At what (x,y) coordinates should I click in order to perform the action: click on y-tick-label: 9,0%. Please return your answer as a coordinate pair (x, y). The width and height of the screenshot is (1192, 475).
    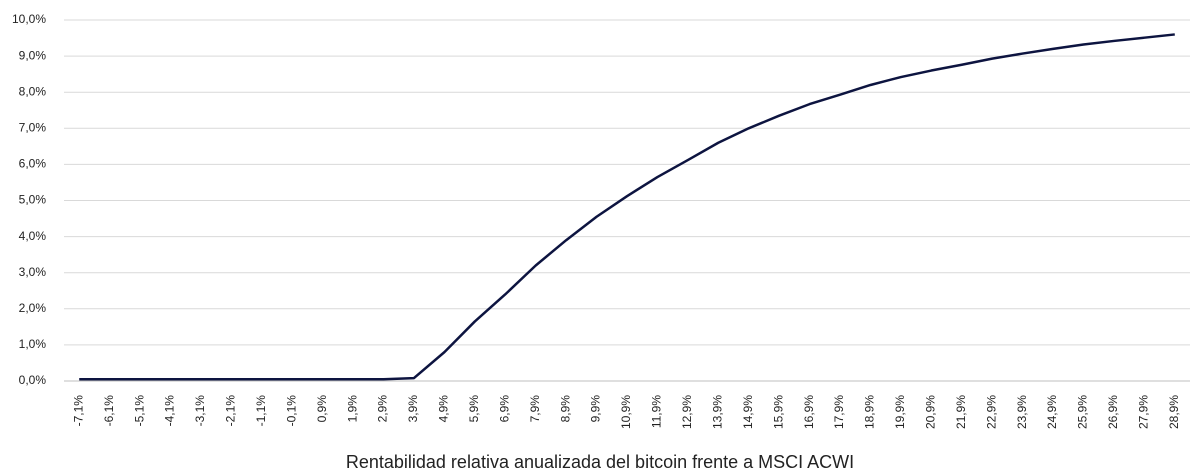
    Looking at the image, I should click on (33, 55).